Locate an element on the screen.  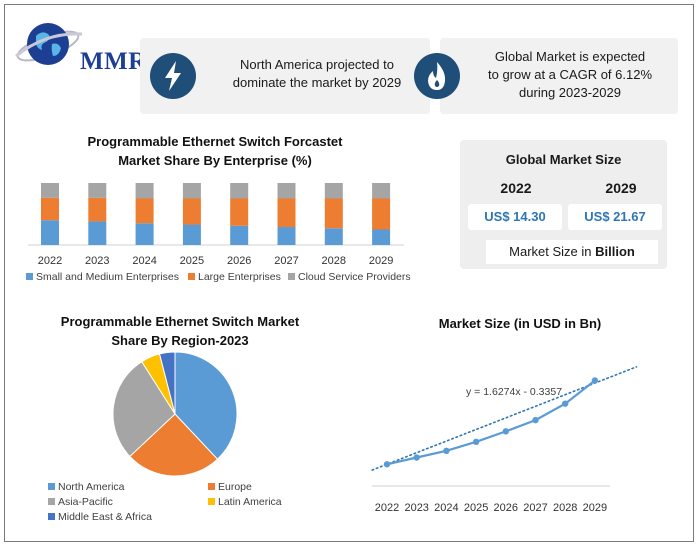
trendline is located at coordinates (504, 418).